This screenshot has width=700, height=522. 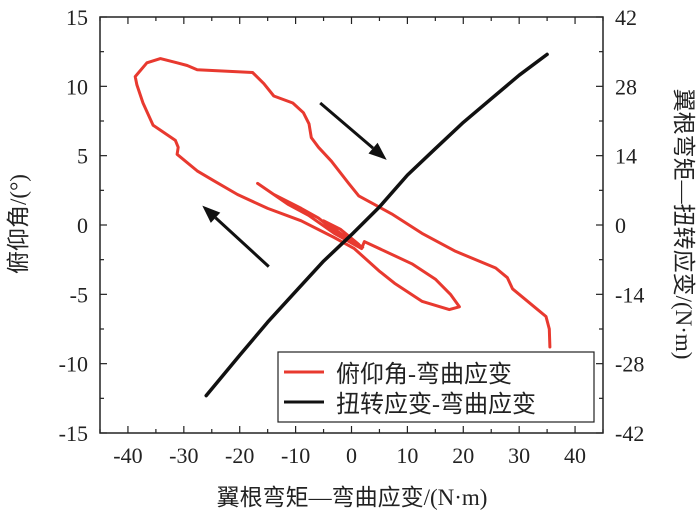 What do you see at coordinates (629, 433) in the screenshot?
I see `y2-tick-label: -42` at bounding box center [629, 433].